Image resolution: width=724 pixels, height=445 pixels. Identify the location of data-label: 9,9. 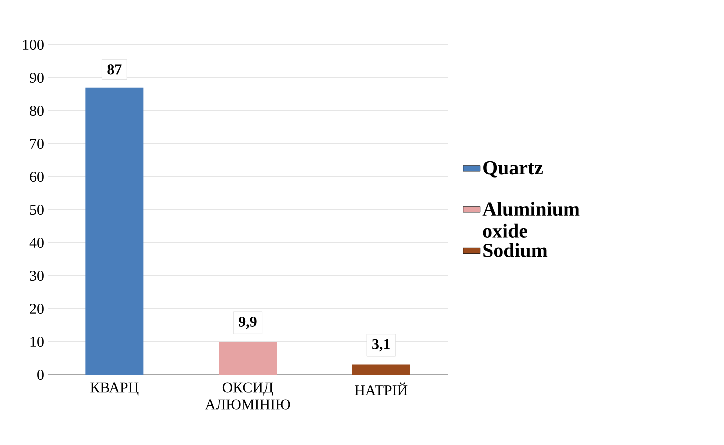
(248, 323).